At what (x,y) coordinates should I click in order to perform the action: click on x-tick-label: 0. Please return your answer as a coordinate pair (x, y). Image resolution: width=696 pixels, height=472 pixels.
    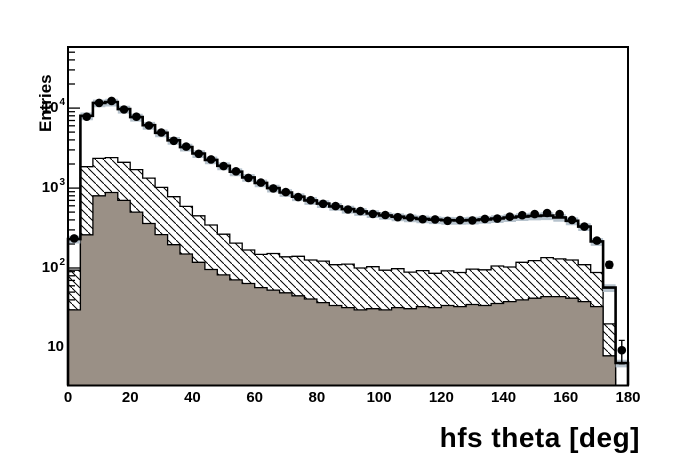
    Looking at the image, I should click on (68, 397).